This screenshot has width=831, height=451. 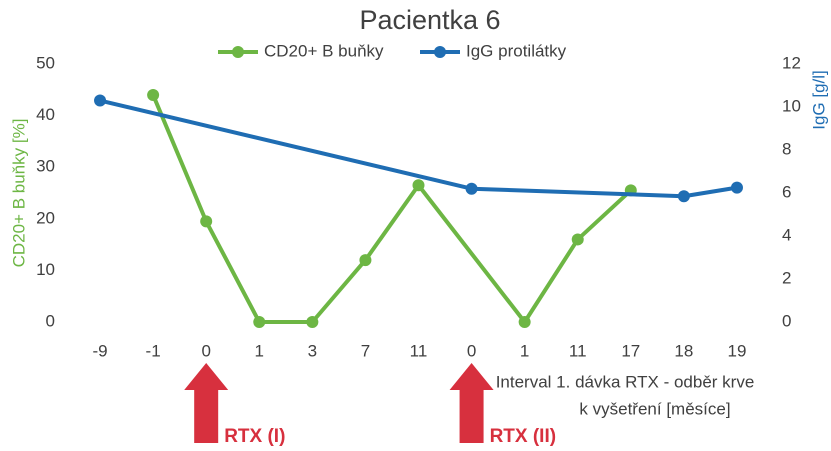 I want to click on x-axis-label: k vyšetření [měsíce], so click(x=654, y=408).